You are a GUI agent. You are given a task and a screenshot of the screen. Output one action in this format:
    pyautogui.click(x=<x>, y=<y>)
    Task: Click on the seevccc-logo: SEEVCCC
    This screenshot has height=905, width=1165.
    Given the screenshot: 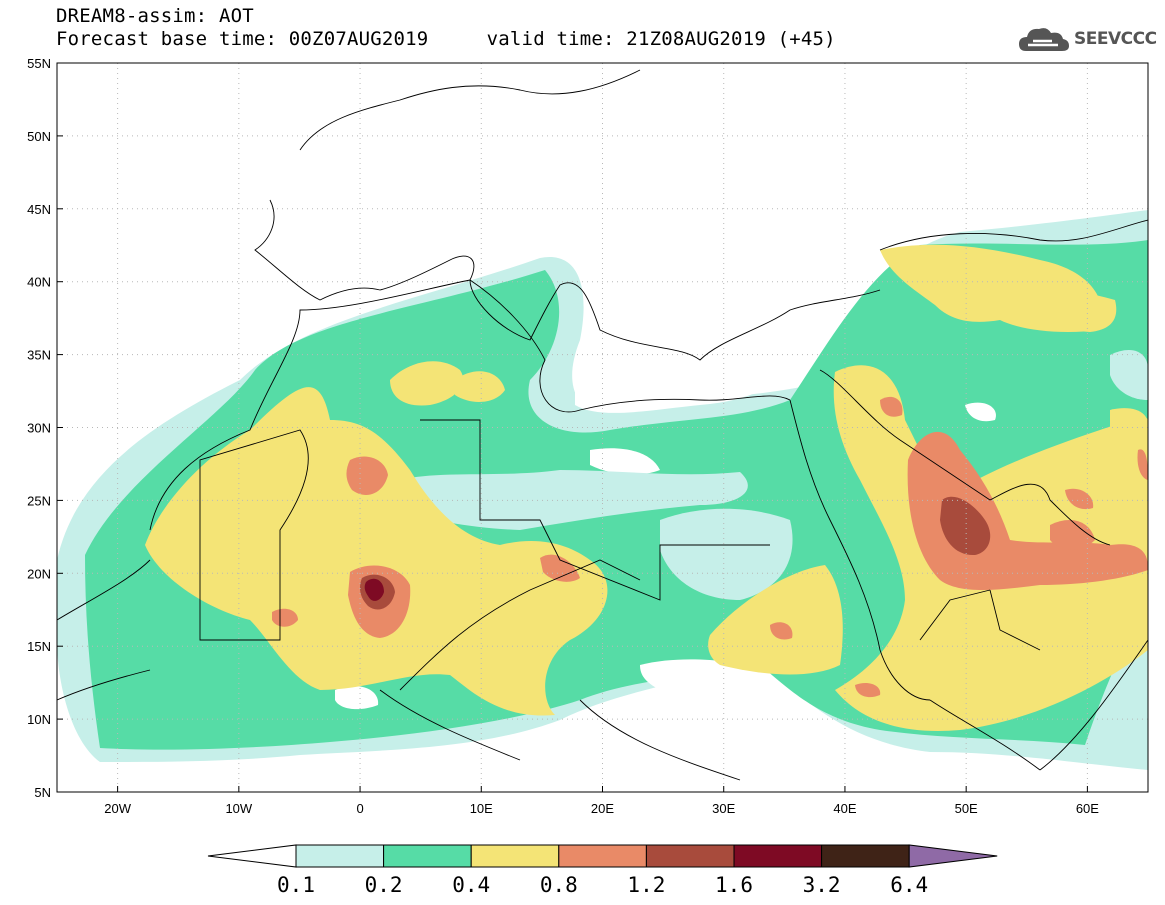 What is the action you would take?
    pyautogui.click(x=1087, y=39)
    